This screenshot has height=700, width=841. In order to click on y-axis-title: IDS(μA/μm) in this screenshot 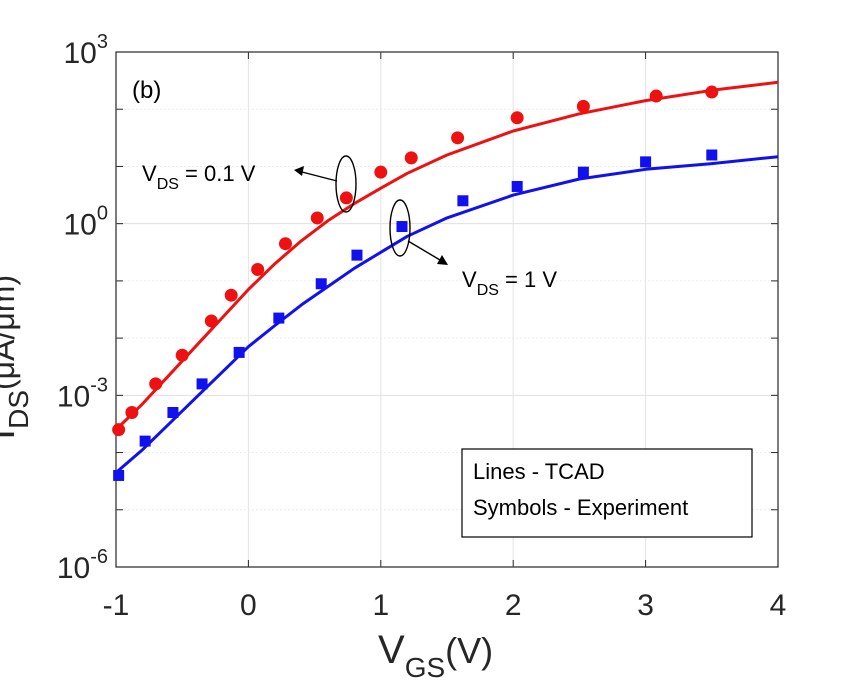, I will do `click(17, 357)`.